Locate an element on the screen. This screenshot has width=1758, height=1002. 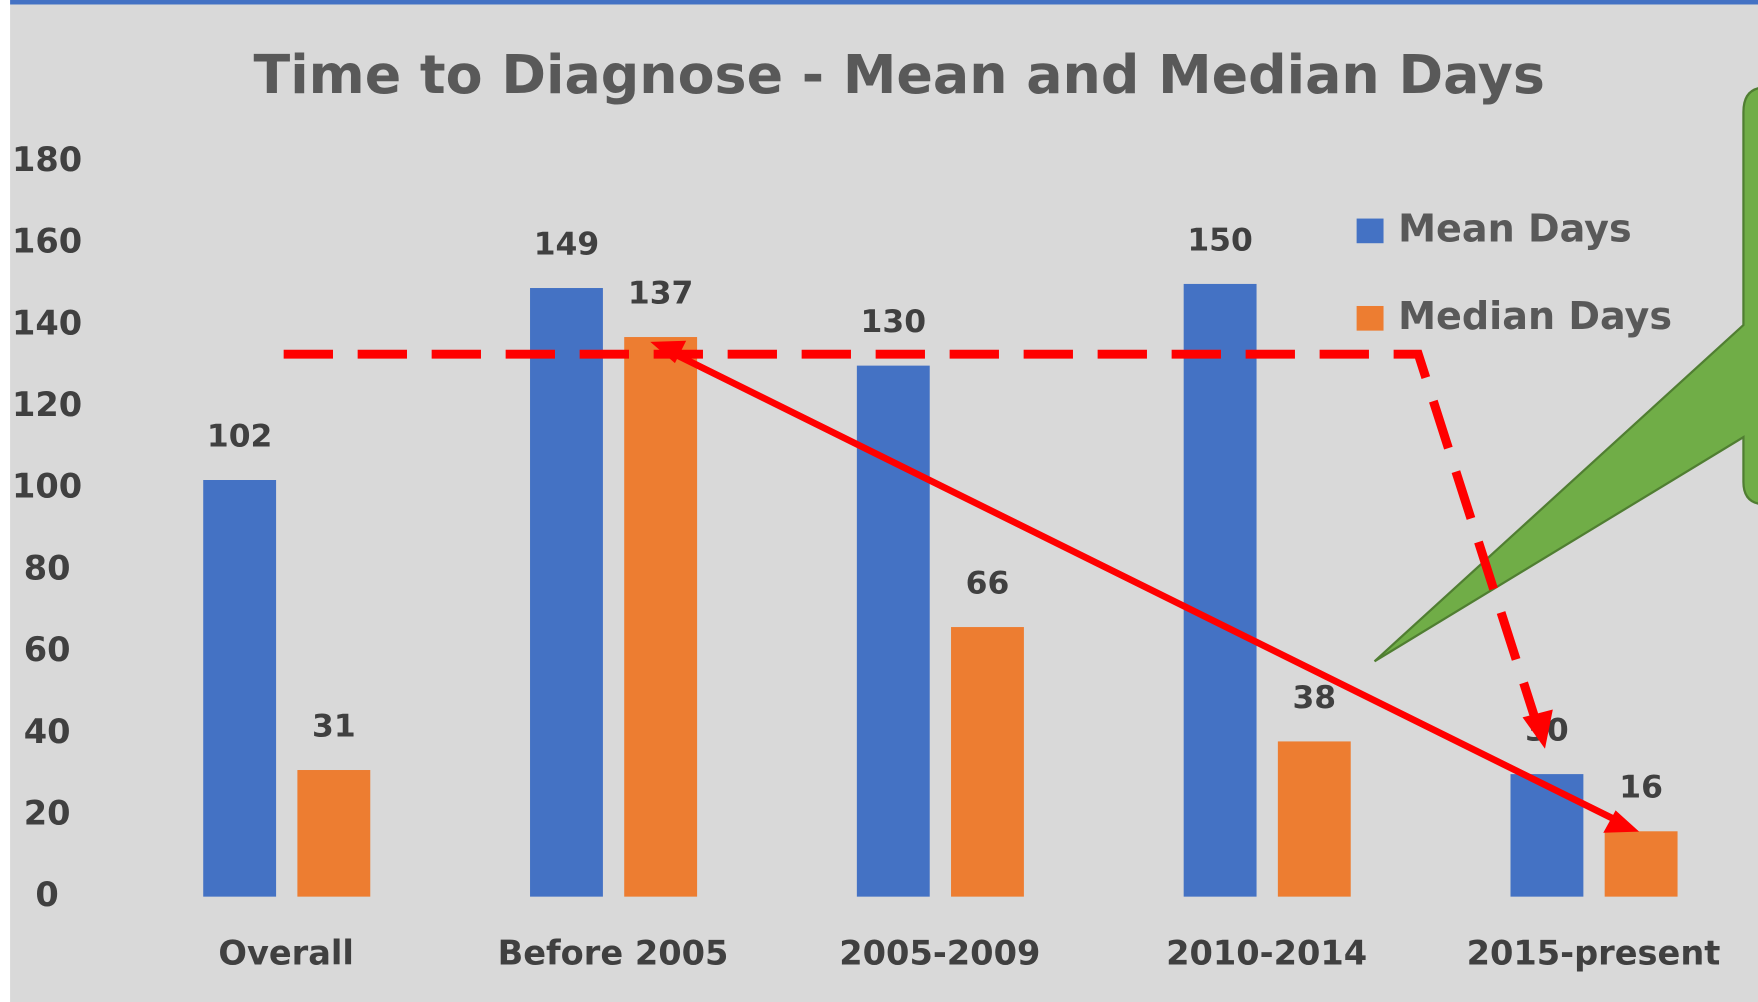
x-tick-label: Overall is located at coordinates (286, 952).